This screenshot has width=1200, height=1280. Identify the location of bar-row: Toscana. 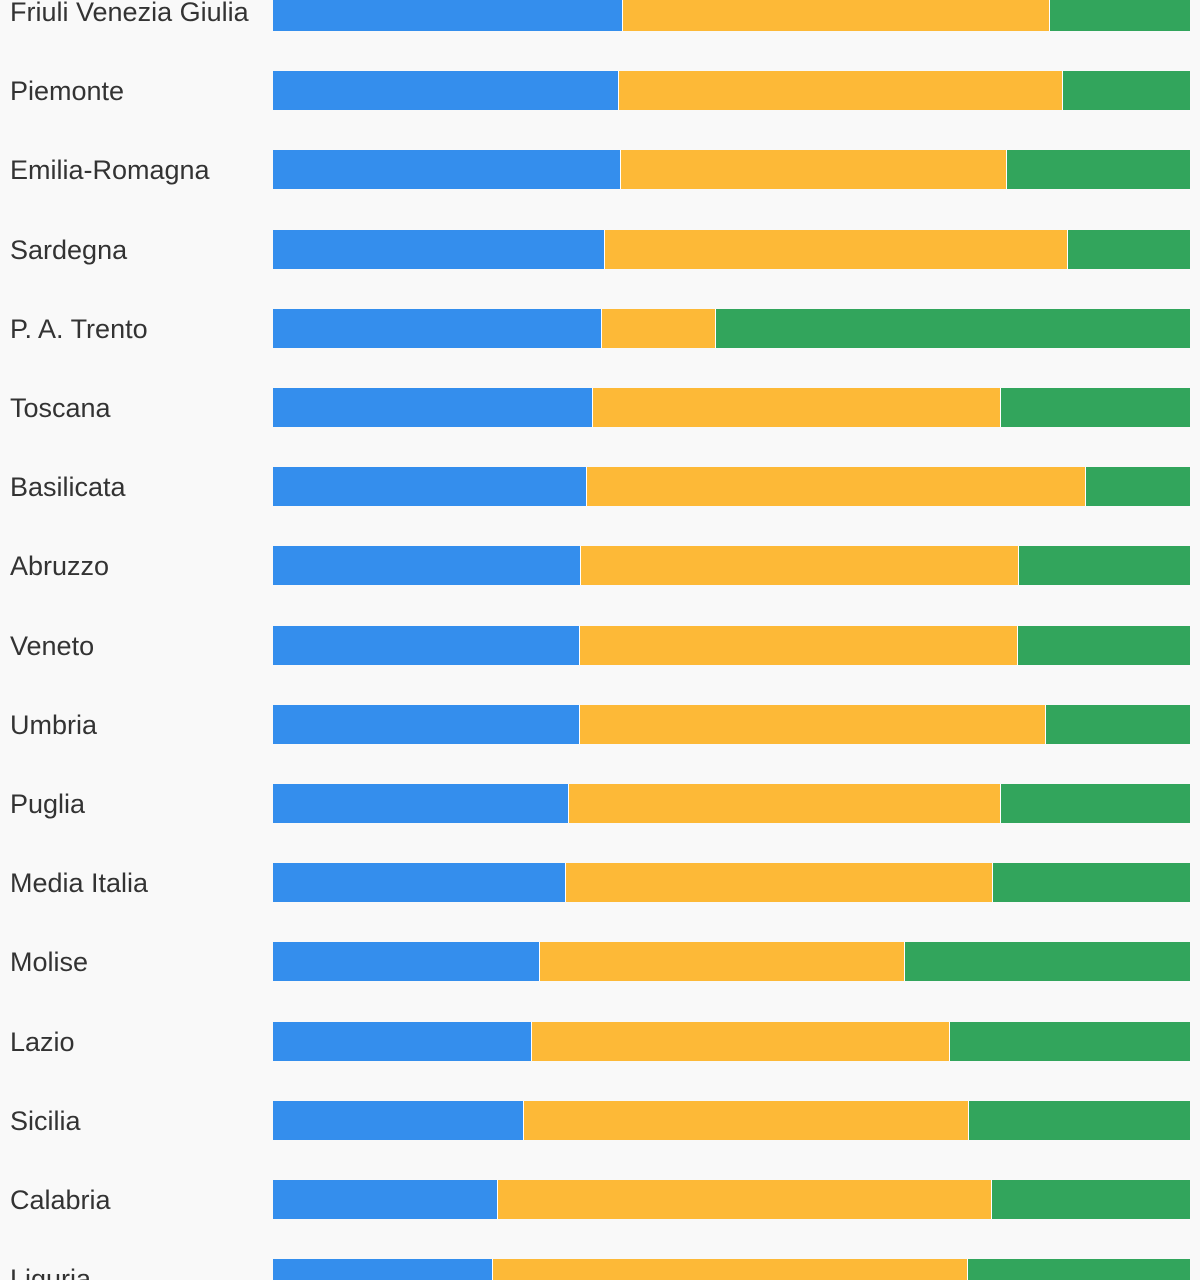
(600, 408).